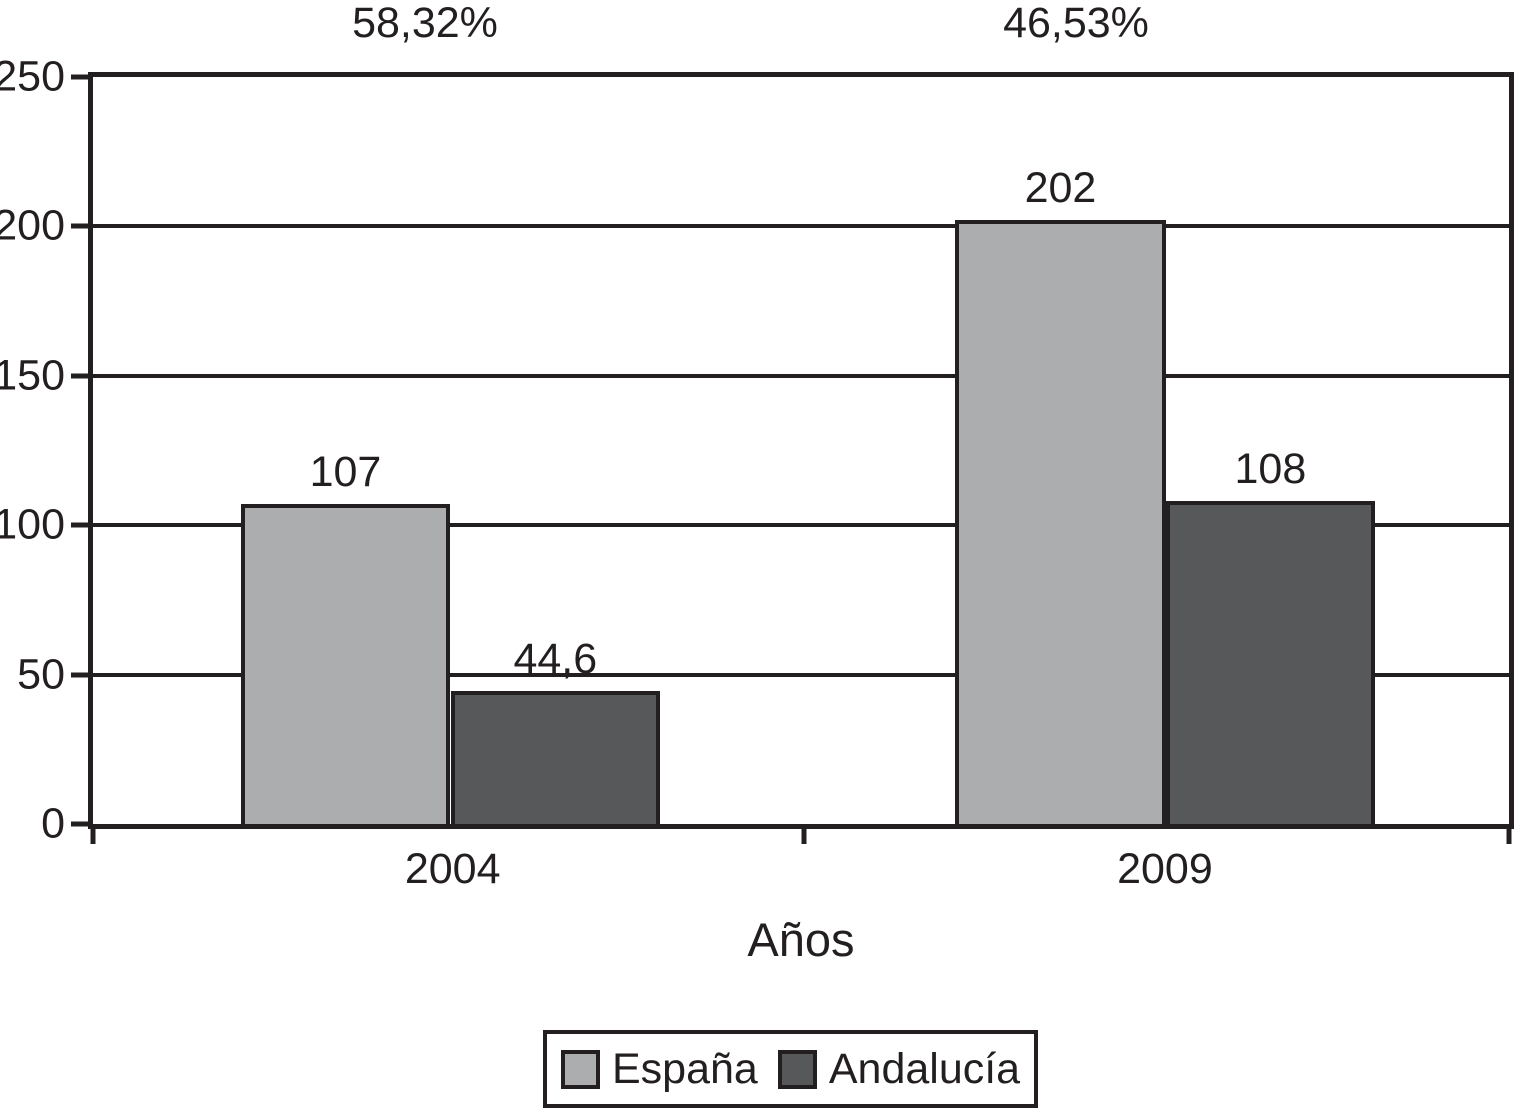 Image resolution: width=1523 pixels, height=1111 pixels. What do you see at coordinates (580, 1069) in the screenshot?
I see `legend-swatch-españa` at bounding box center [580, 1069].